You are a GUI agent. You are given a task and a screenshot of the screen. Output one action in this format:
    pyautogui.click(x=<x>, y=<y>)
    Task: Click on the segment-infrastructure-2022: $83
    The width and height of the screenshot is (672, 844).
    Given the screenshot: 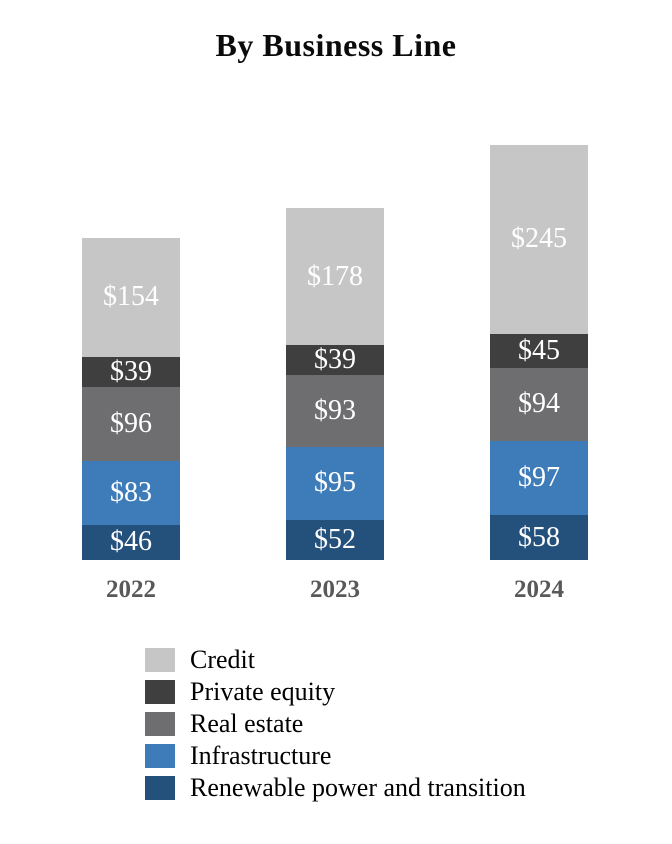 What is the action you would take?
    pyautogui.click(x=131, y=492)
    